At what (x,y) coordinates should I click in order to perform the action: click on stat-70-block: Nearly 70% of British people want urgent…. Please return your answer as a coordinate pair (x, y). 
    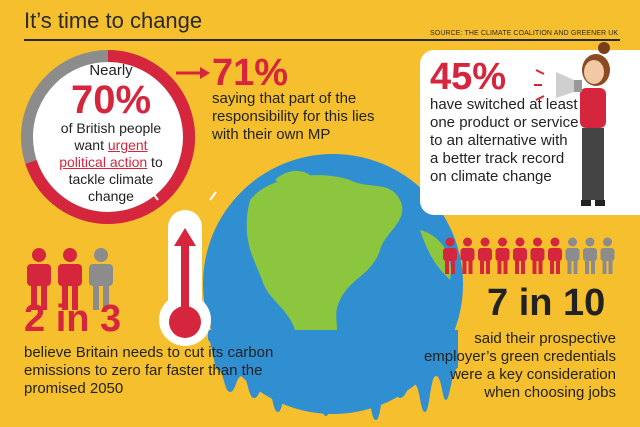
    Looking at the image, I should click on (111, 133).